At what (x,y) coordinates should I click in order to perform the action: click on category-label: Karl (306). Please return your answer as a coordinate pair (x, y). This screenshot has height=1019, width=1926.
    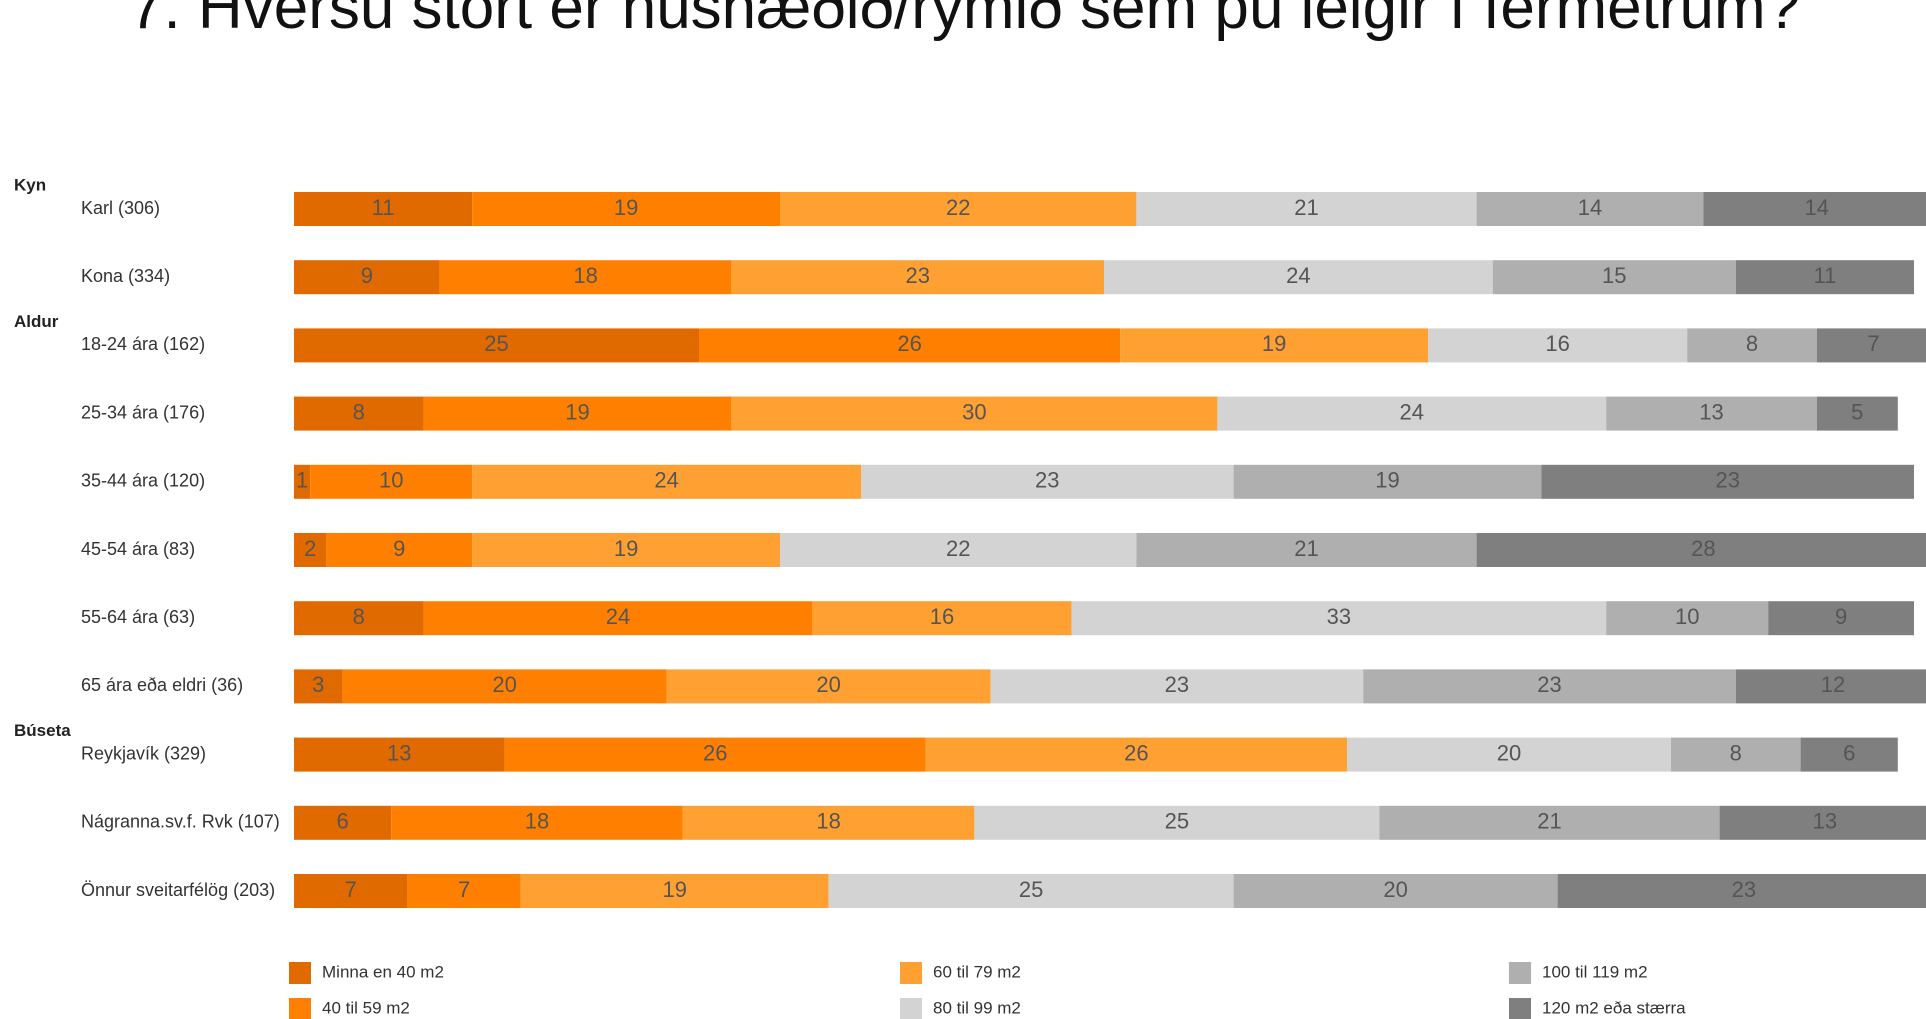
    Looking at the image, I should click on (120, 208).